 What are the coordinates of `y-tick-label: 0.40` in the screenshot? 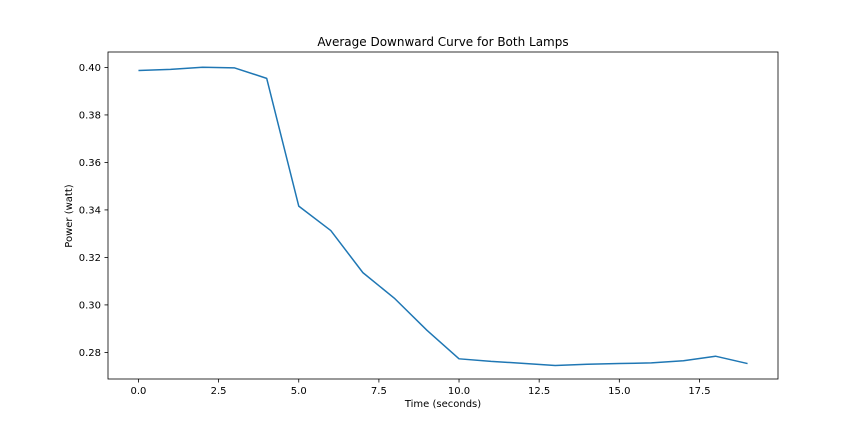 It's located at (90, 68).